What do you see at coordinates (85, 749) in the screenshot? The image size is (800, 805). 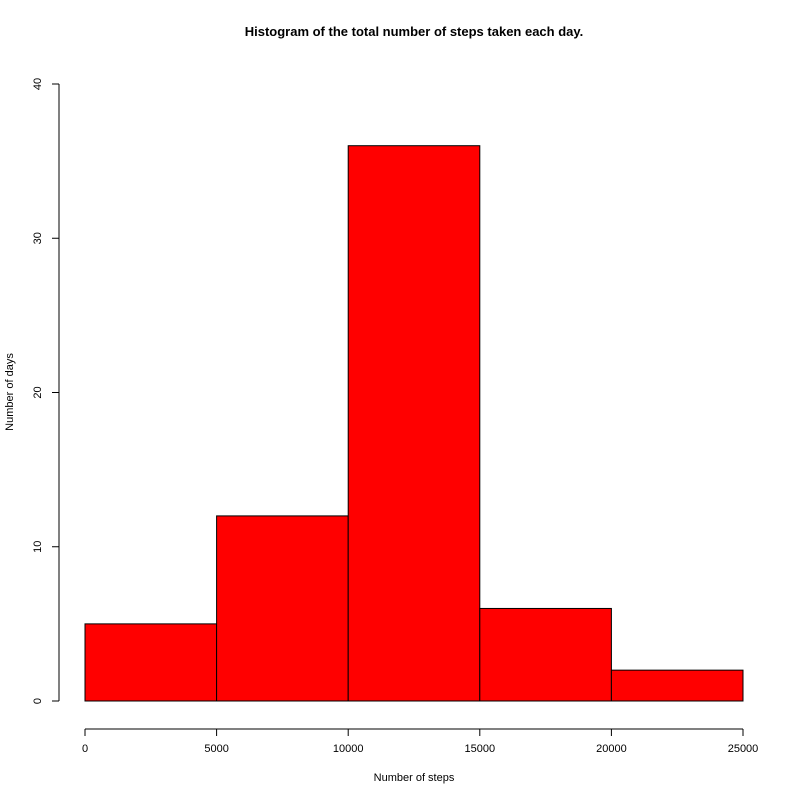 I see `x-tick-label: 0` at bounding box center [85, 749].